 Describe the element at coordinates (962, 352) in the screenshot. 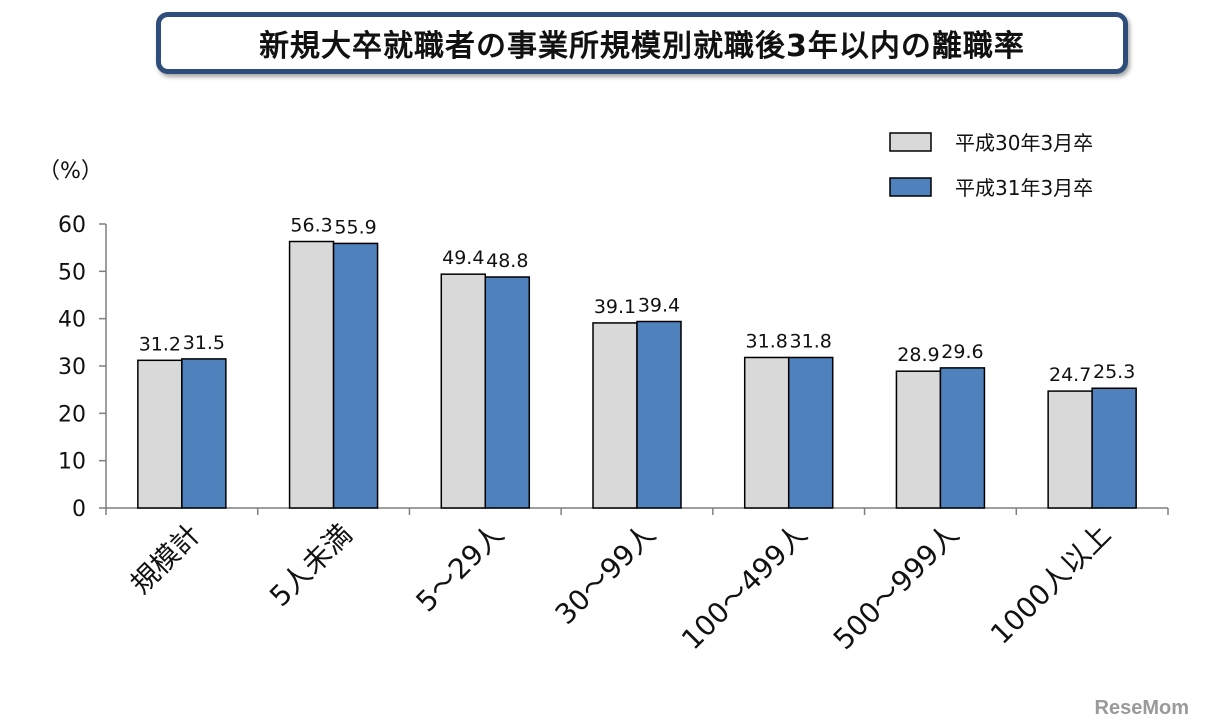

I see `data-label: 29.6` at that location.